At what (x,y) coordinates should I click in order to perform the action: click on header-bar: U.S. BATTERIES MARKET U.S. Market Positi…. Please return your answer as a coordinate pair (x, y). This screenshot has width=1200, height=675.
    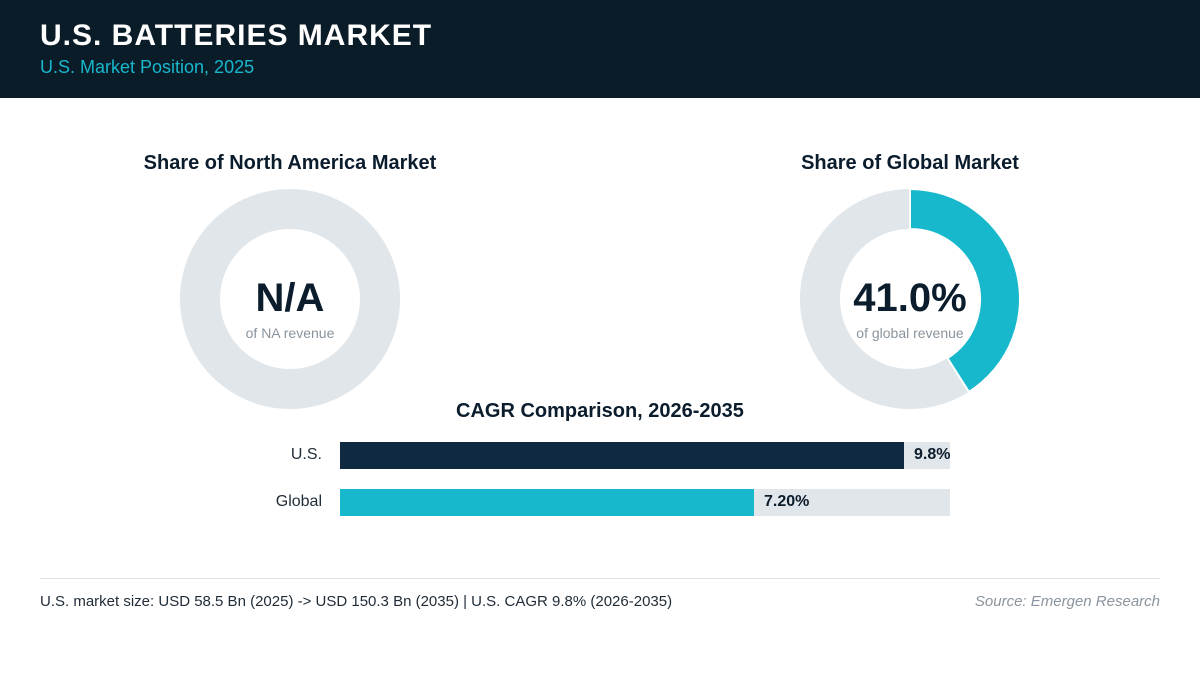
    Looking at the image, I should click on (600, 49).